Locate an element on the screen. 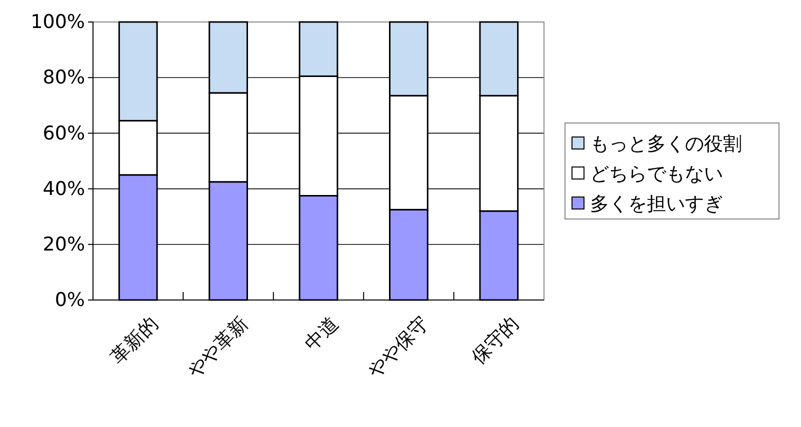 The height and width of the screenshot is (427, 801). x-tick-label: 保守的 is located at coordinates (495, 340).